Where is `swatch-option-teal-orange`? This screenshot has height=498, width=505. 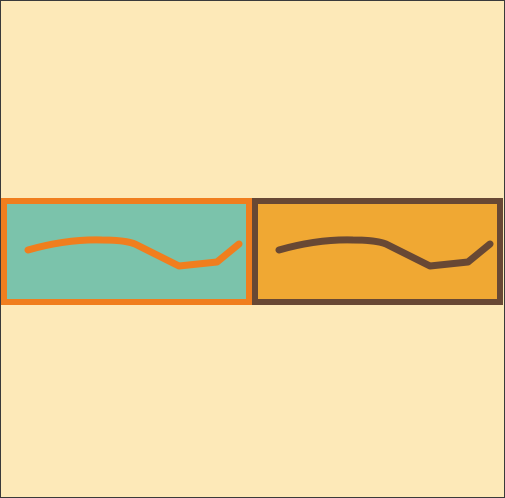 swatch-option-teal-orange is located at coordinates (126, 251).